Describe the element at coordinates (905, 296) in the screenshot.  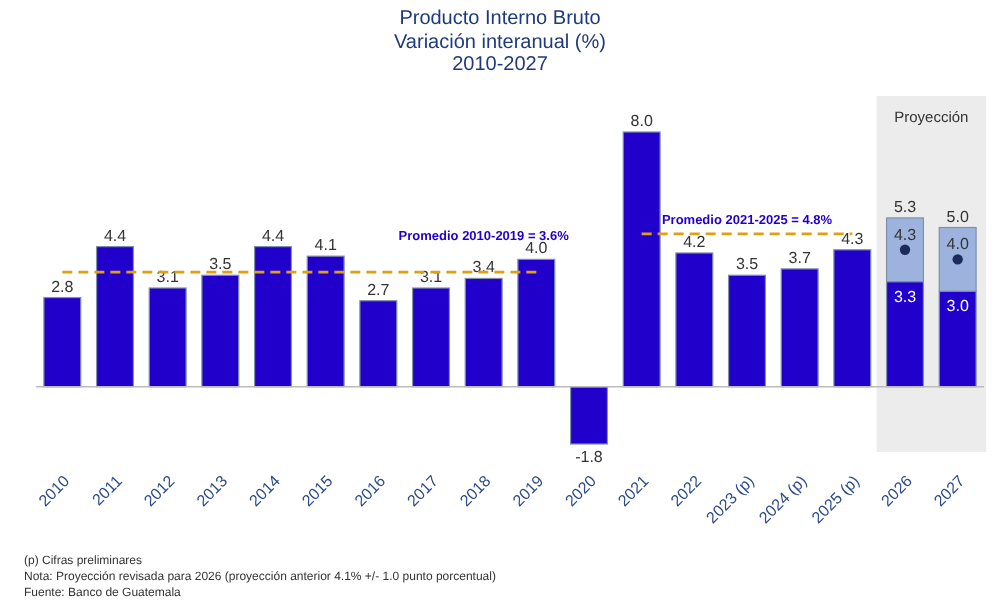
I see `data-label: 3.3` at that location.